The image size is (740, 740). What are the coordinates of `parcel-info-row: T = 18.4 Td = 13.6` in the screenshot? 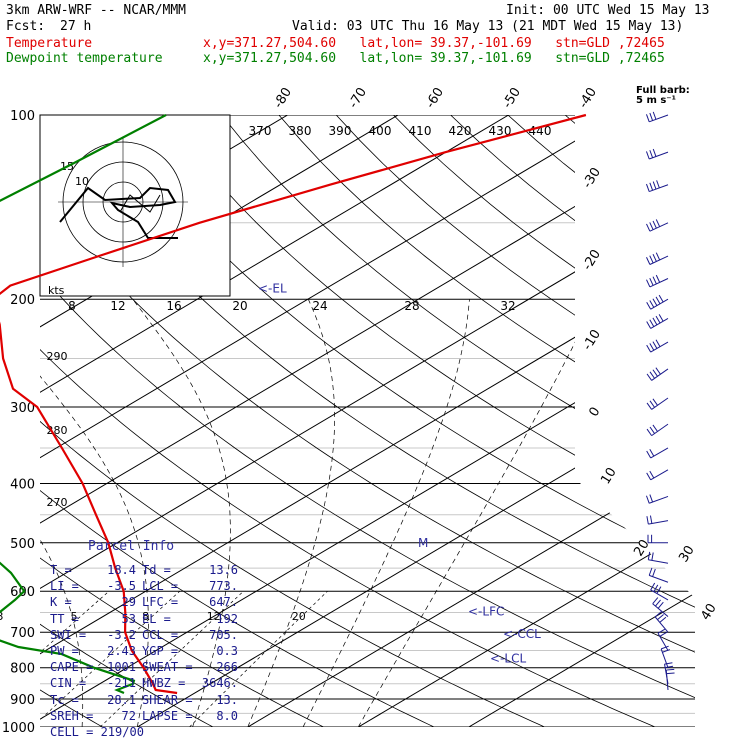 It's located at (144, 570).